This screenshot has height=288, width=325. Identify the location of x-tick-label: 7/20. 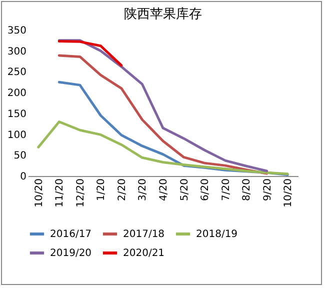
(226, 189).